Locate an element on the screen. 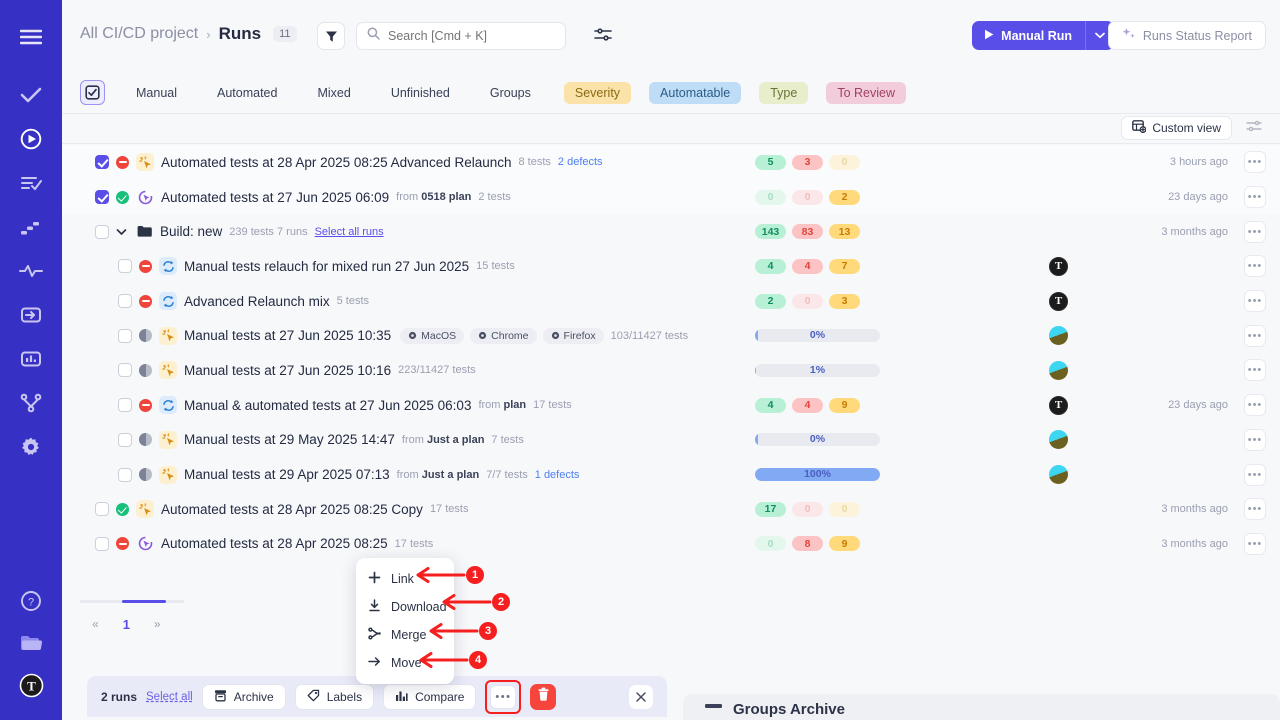  pagination-scrollbar is located at coordinates (132, 601).